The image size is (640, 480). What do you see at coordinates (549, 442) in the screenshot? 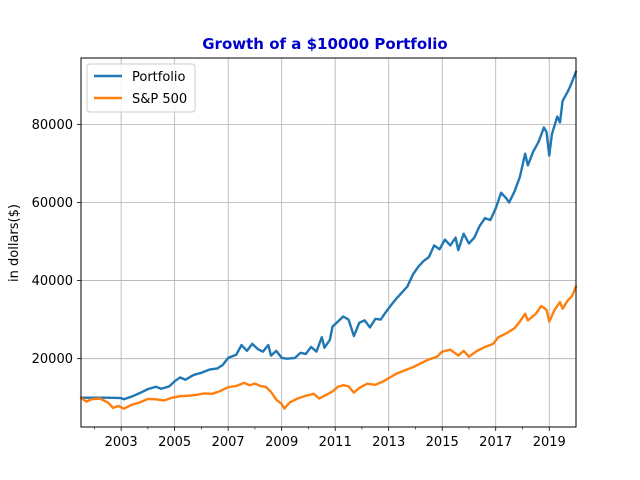
I see `x-tick-label: 2019` at bounding box center [549, 442].